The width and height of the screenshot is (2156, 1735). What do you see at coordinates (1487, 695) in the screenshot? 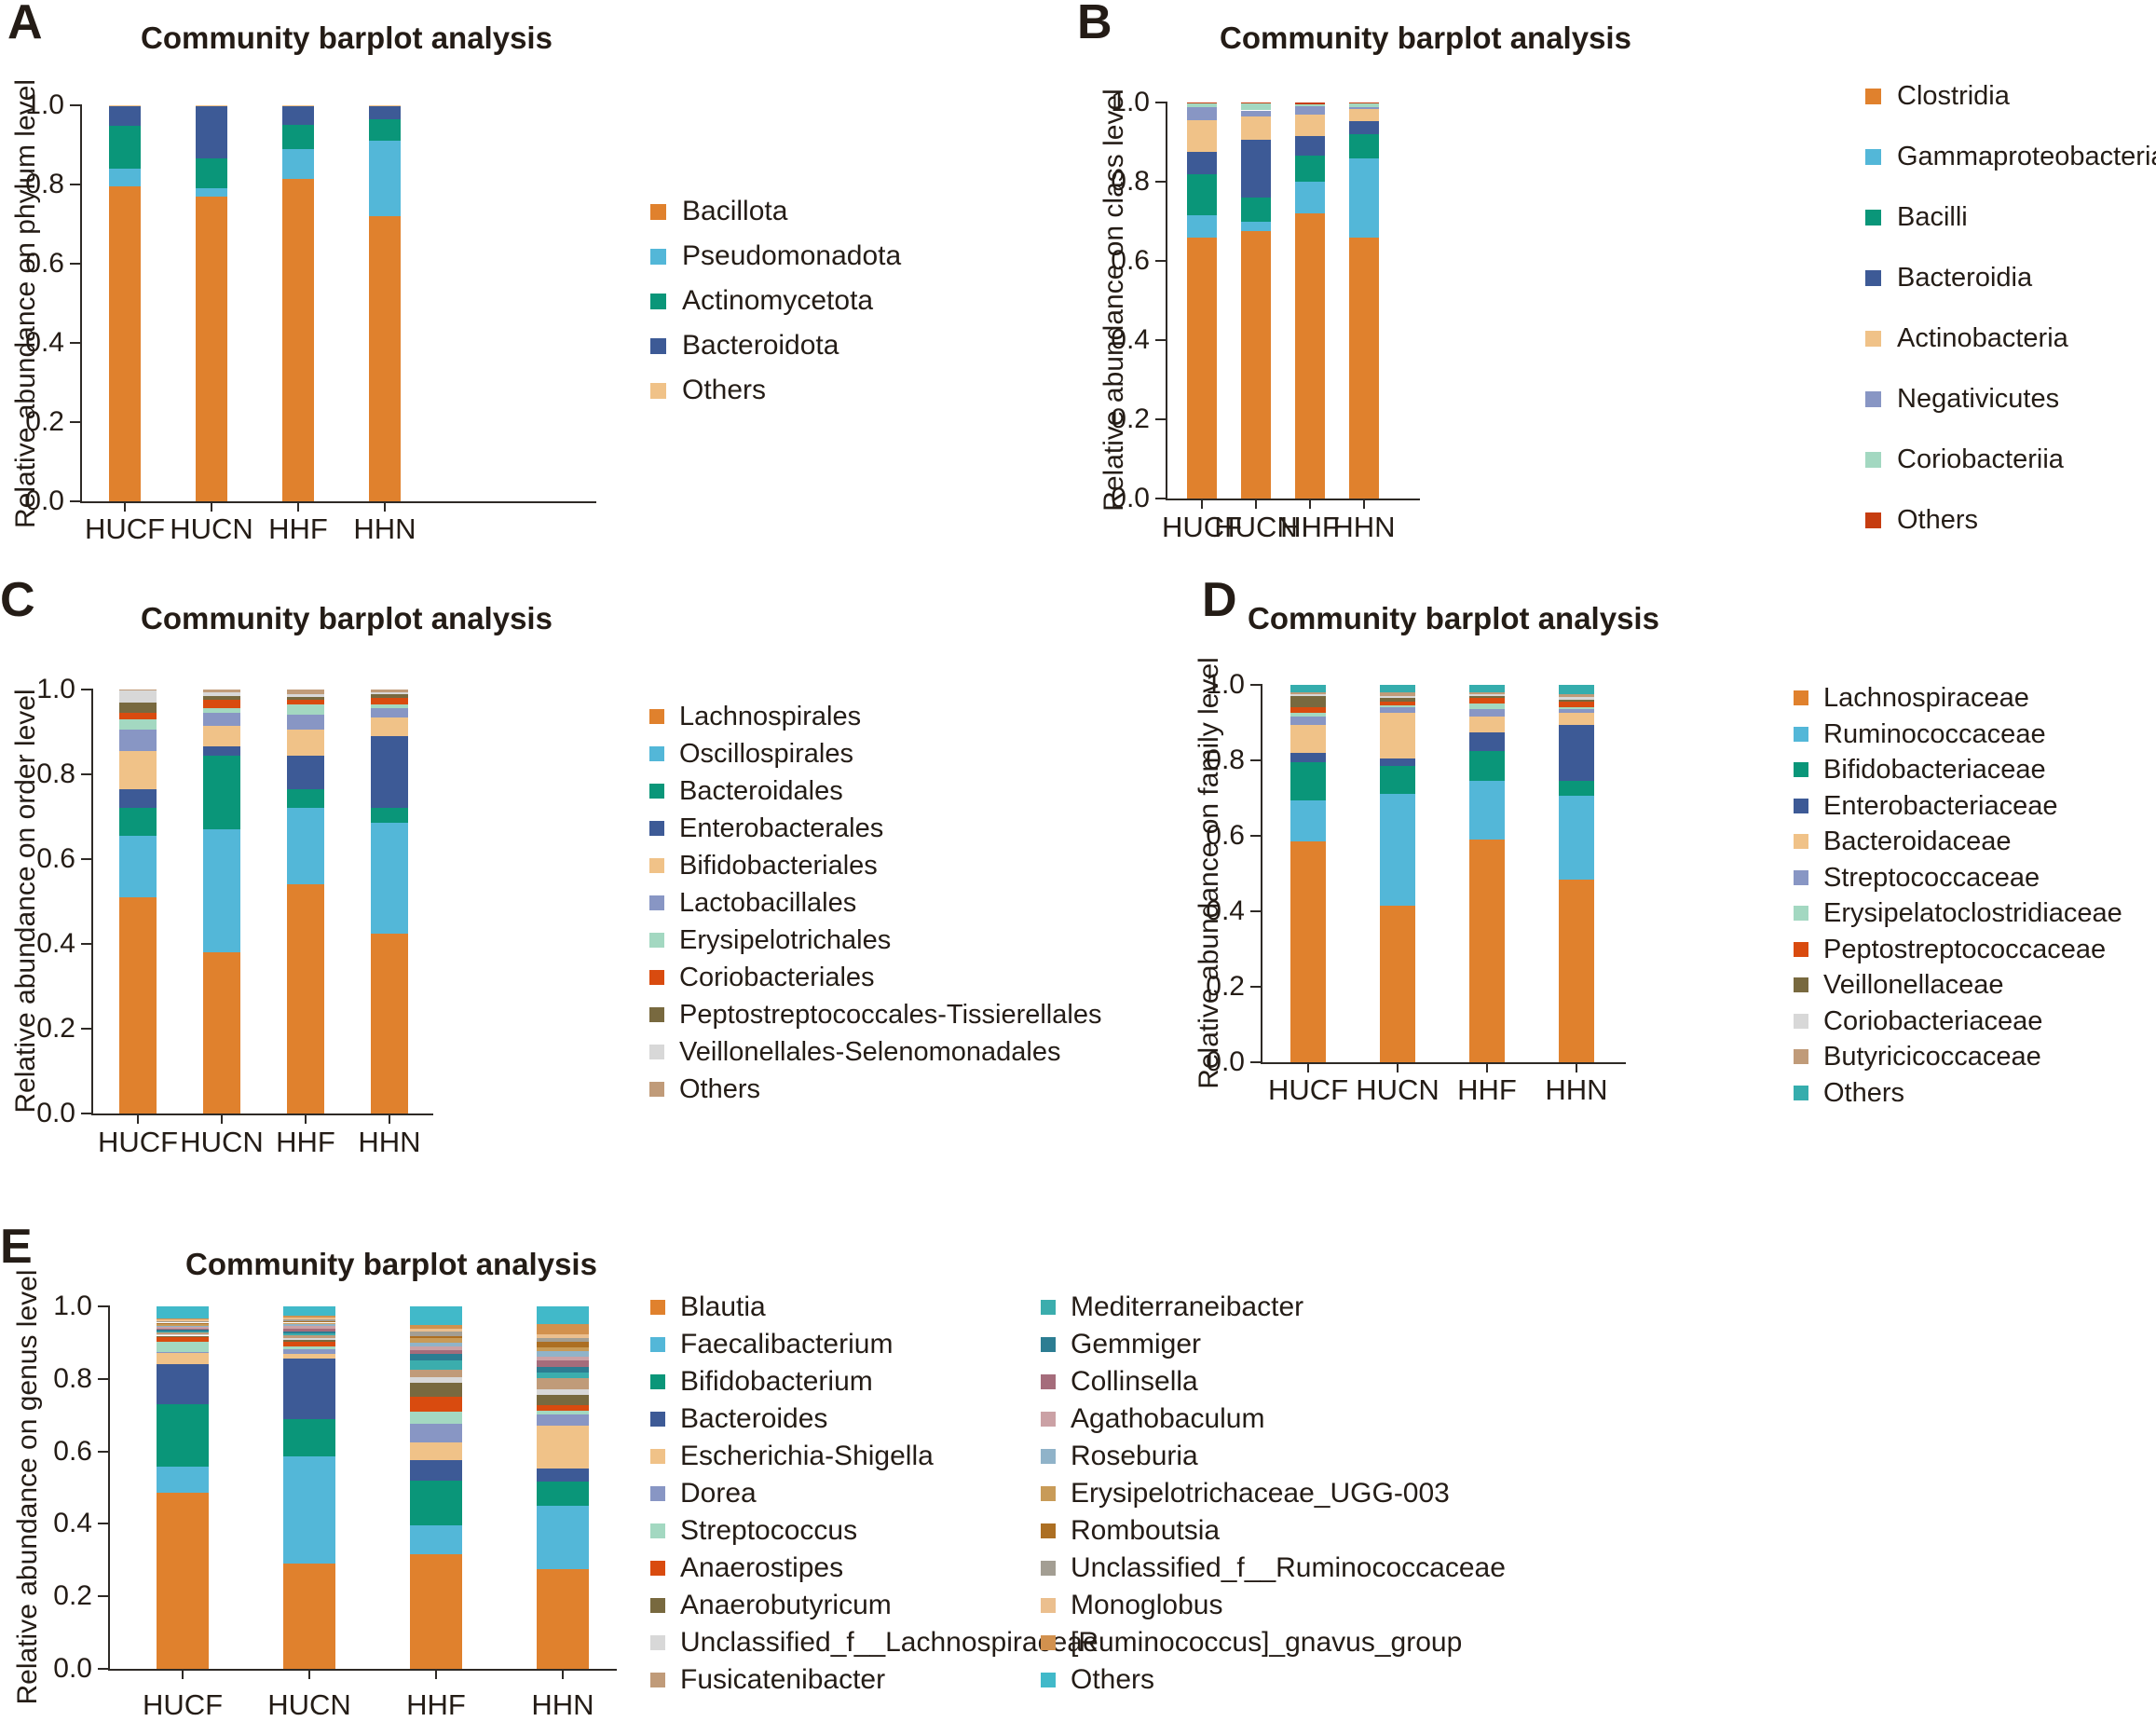
I see `segment-Coriobacteriaceae` at bounding box center [1487, 695].